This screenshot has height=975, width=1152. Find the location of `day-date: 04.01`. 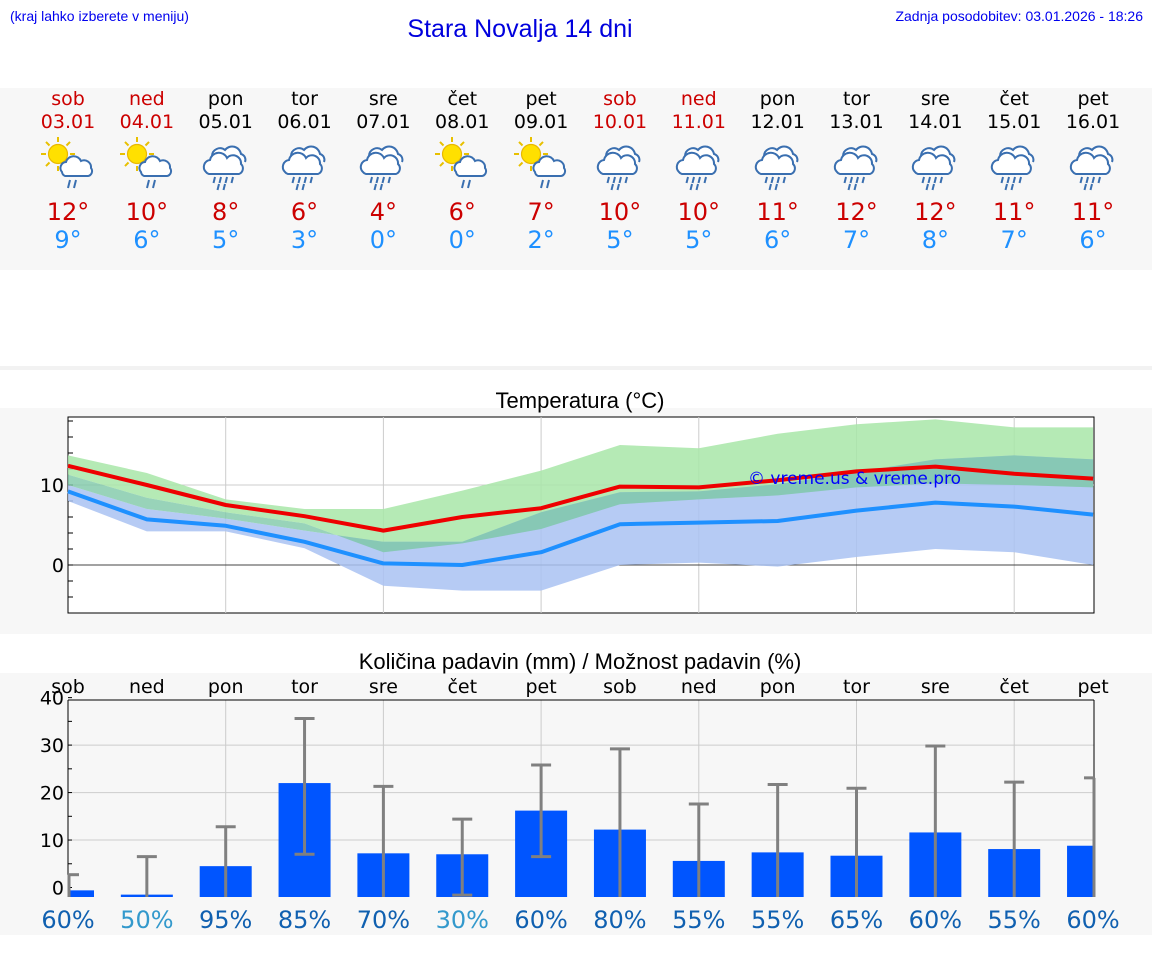

day-date: 04.01 is located at coordinates (147, 122).